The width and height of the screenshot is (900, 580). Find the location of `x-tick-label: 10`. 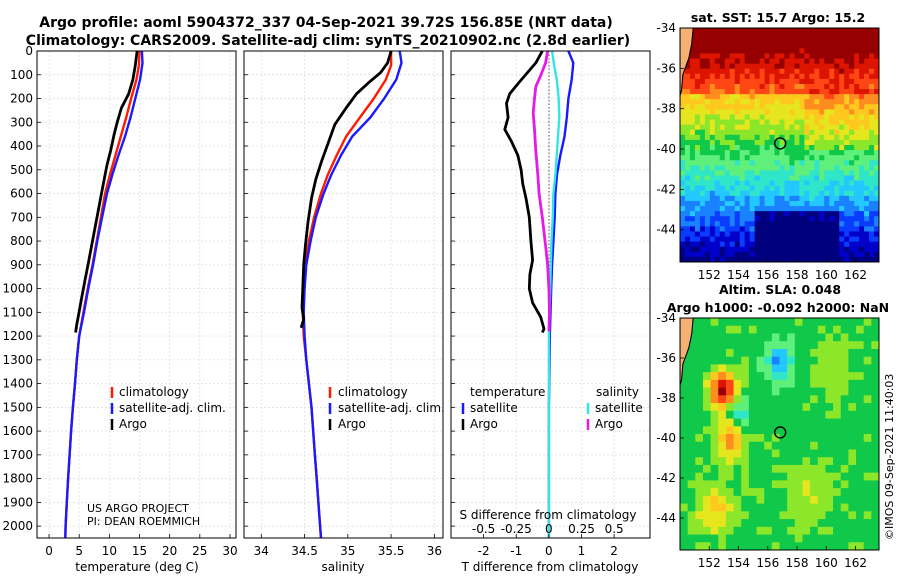

x-tick-label: 10 is located at coordinates (109, 551).